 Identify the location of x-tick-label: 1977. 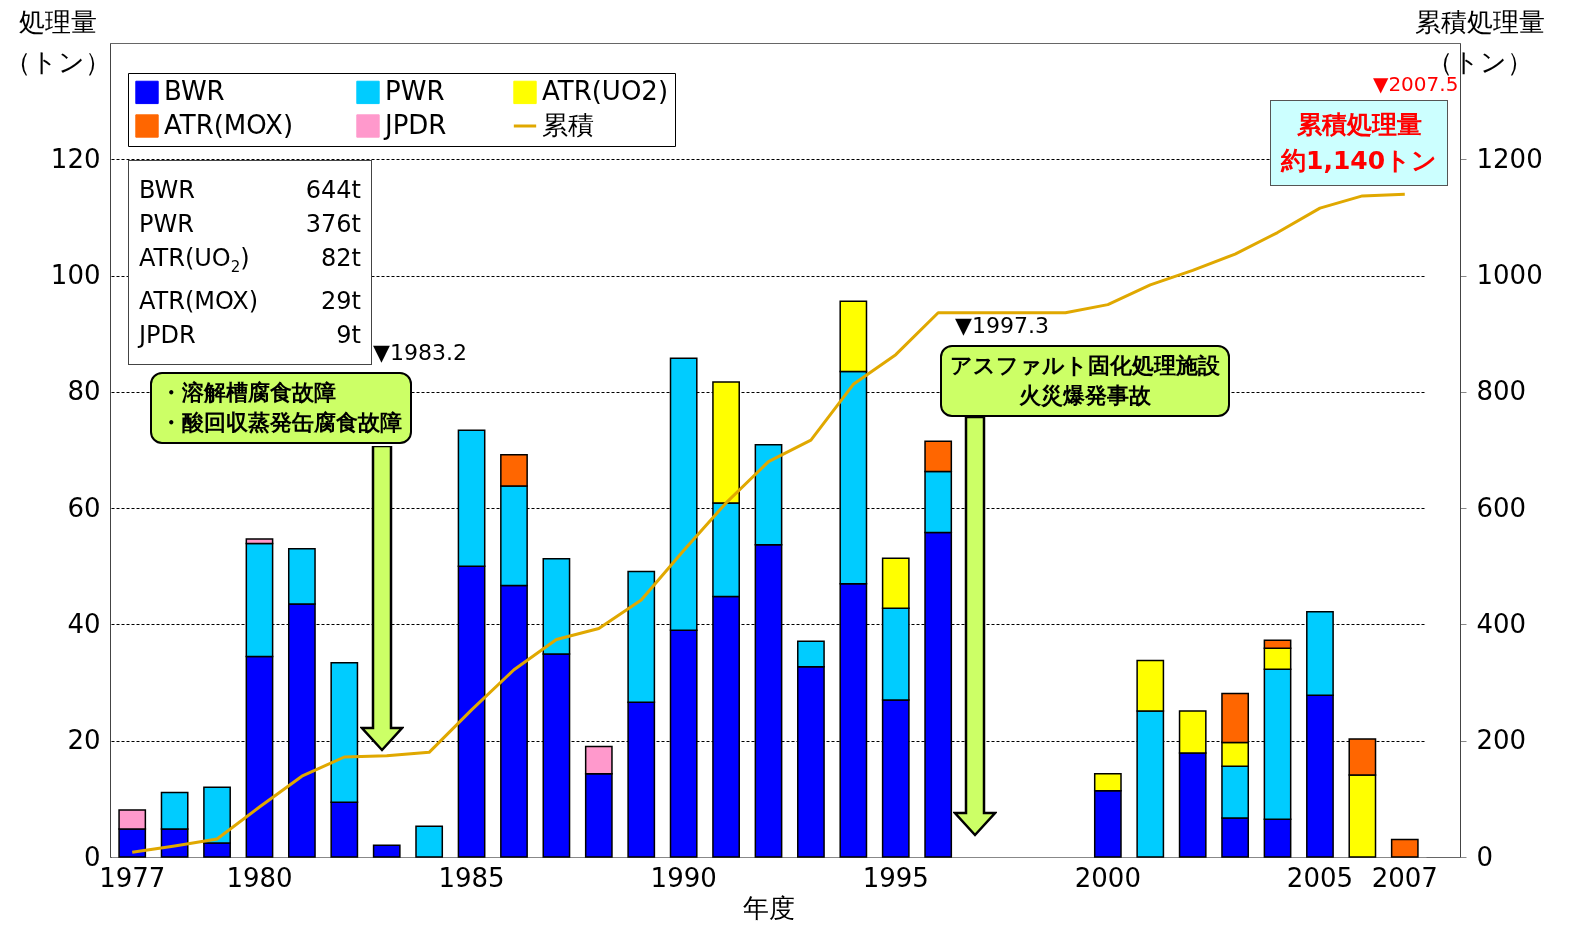
(132, 877).